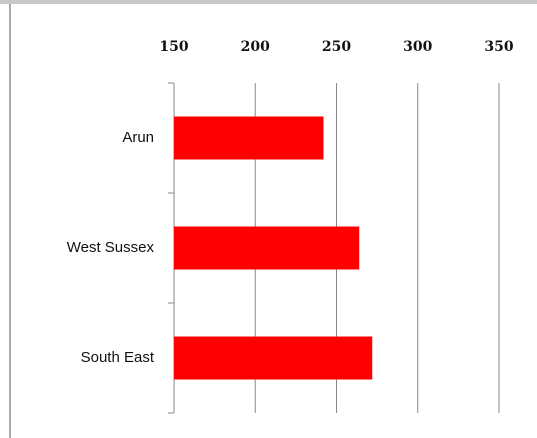 Image resolution: width=537 pixels, height=438 pixels. Describe the element at coordinates (118, 357) in the screenshot. I see `y-tick-label: South East` at that location.